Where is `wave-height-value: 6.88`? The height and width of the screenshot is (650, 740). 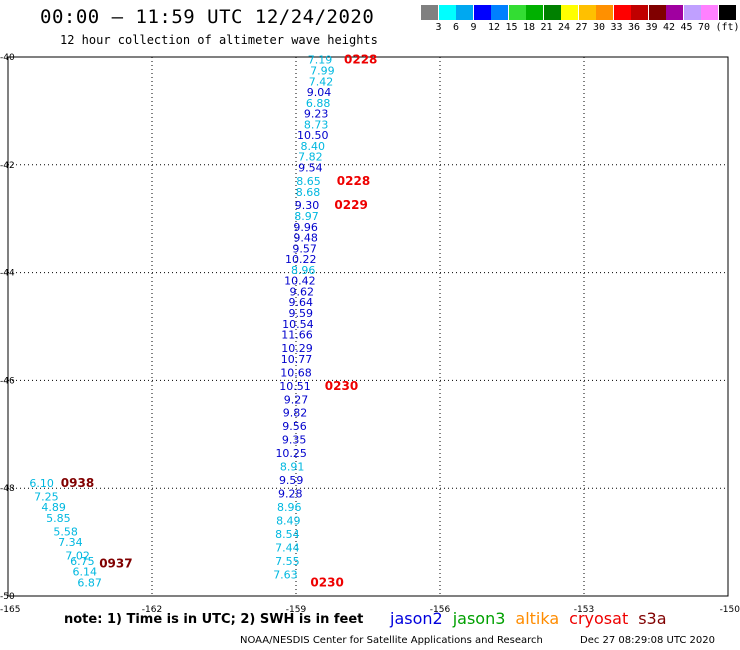 wave-height-value: 6.88 is located at coordinates (318, 103).